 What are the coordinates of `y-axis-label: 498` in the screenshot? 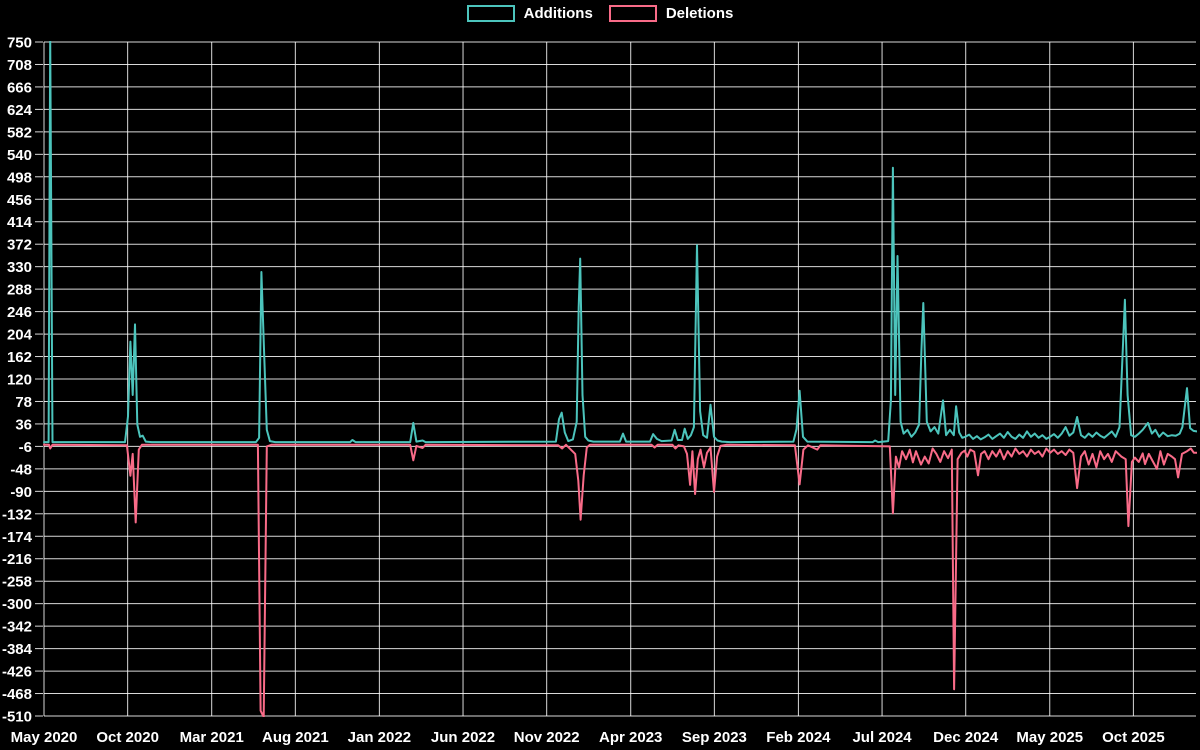 It's located at (19, 177).